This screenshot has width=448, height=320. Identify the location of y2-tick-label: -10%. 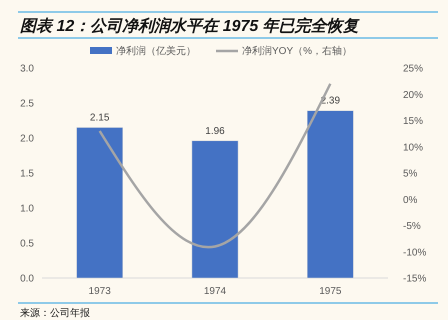
(414, 252).